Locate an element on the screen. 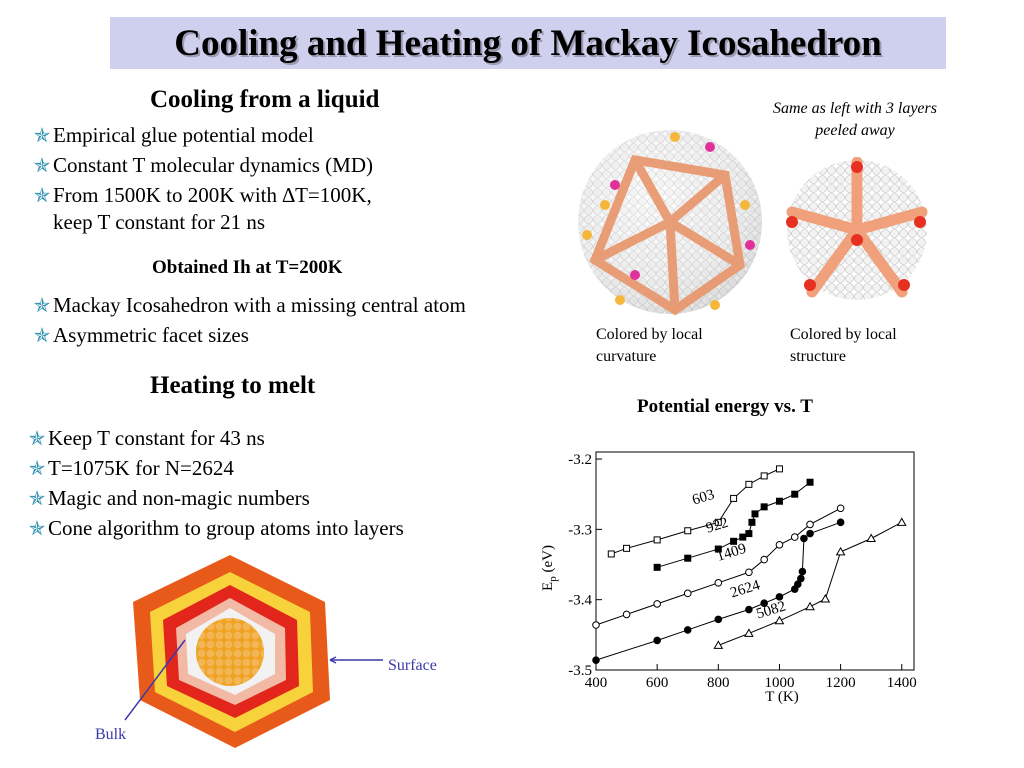  x-tick-label: 1200 is located at coordinates (841, 683).